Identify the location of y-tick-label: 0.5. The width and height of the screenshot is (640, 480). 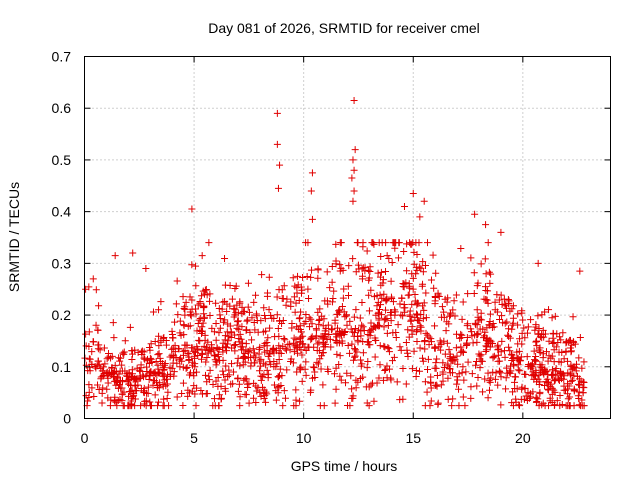
(62, 160).